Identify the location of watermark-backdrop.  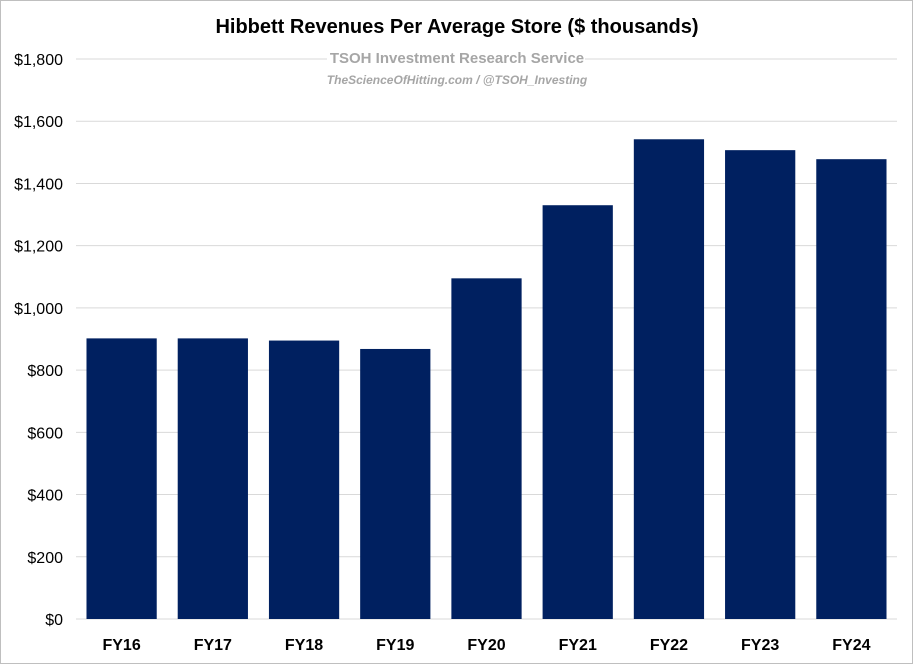
(456, 58).